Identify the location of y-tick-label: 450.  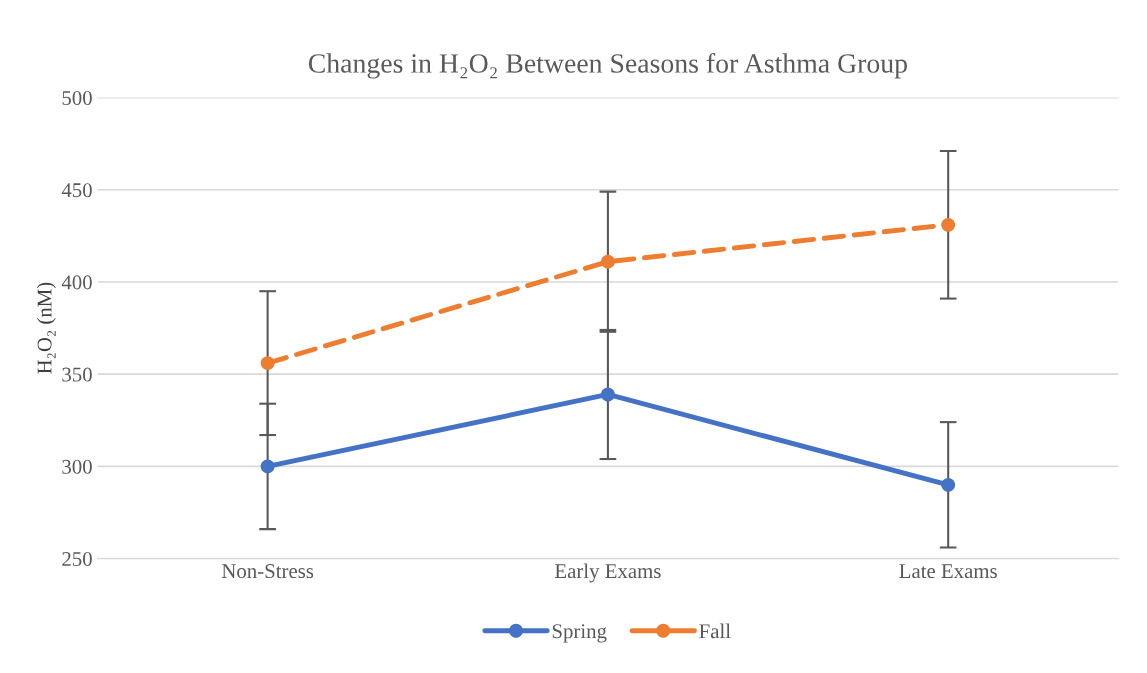
(76, 190).